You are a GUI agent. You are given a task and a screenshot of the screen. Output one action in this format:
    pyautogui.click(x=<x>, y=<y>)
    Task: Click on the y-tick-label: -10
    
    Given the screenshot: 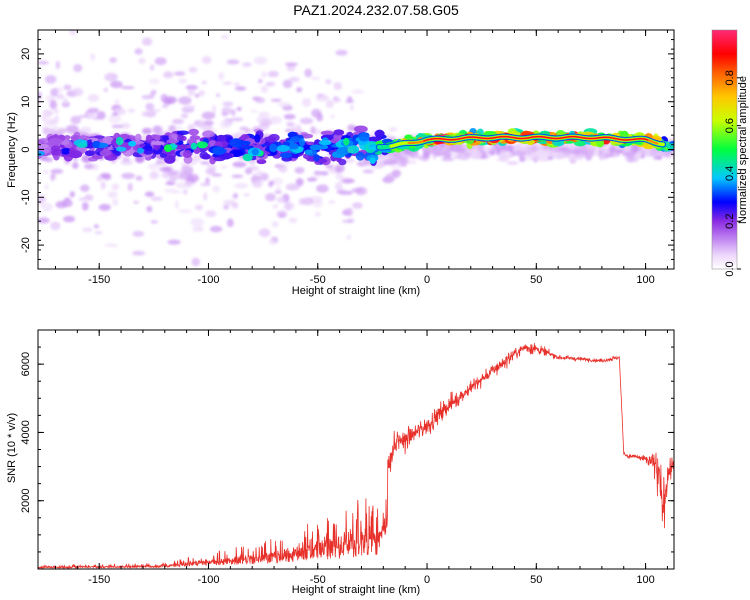 What is the action you would take?
    pyautogui.click(x=26, y=197)
    